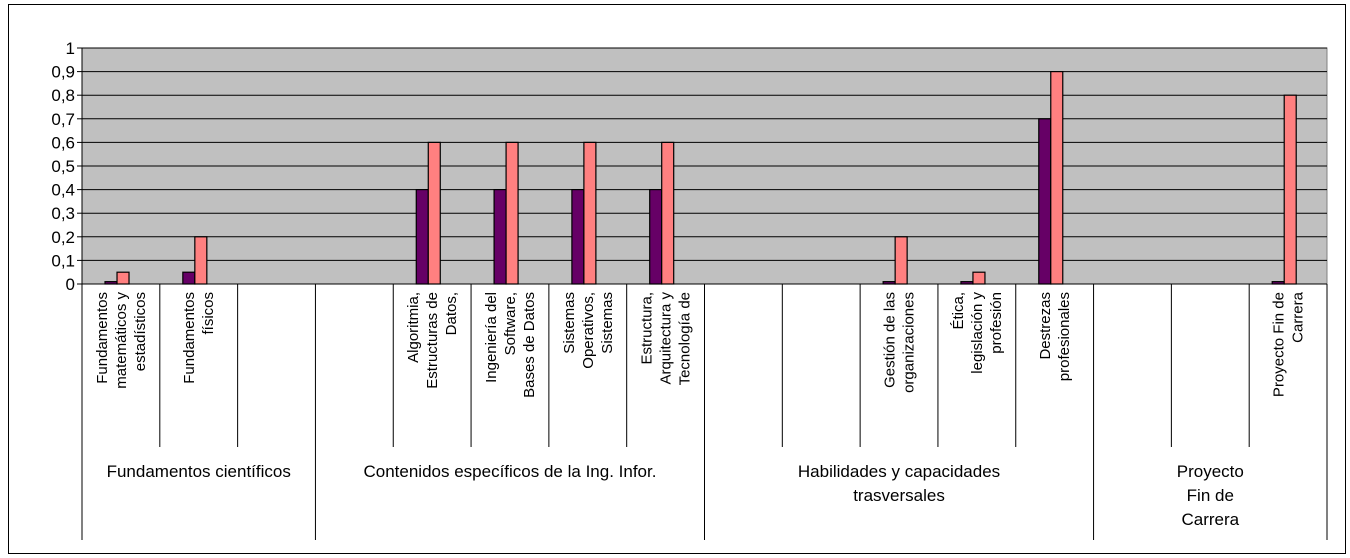  I want to click on category-label: profesión, so click(996, 323).